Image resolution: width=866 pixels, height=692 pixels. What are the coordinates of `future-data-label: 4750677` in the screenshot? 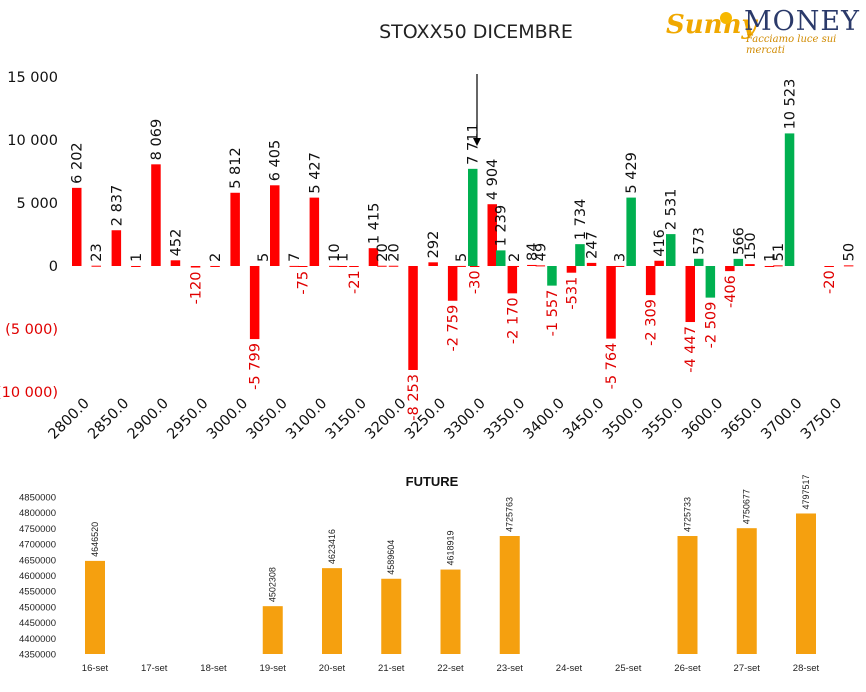 It's located at (747, 506).